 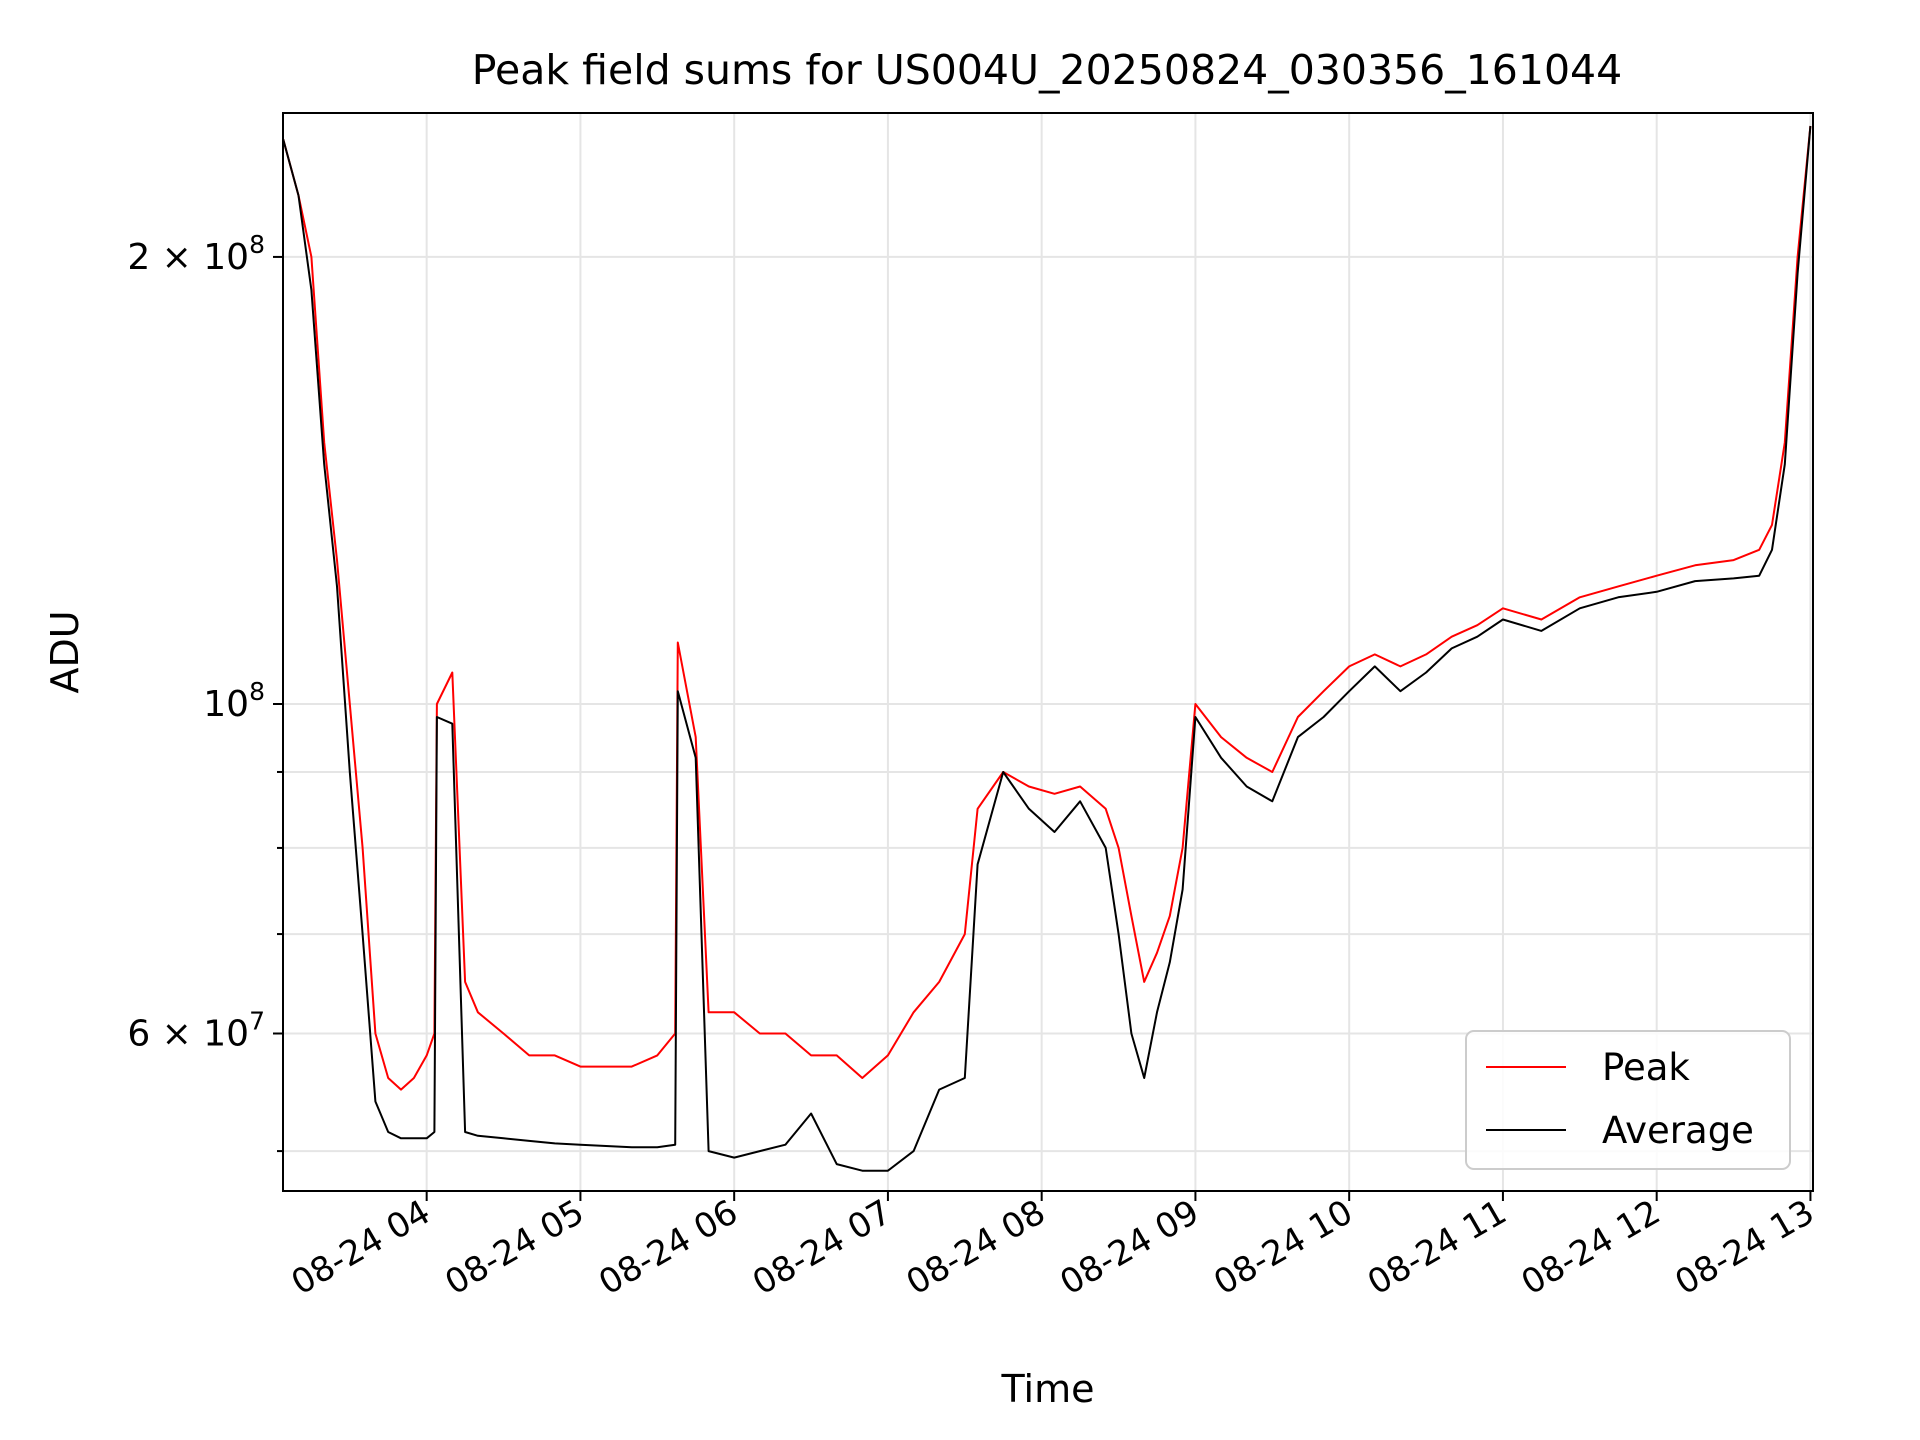 I want to click on y-tick-label: 2 × 10⁸, so click(x=196, y=254).